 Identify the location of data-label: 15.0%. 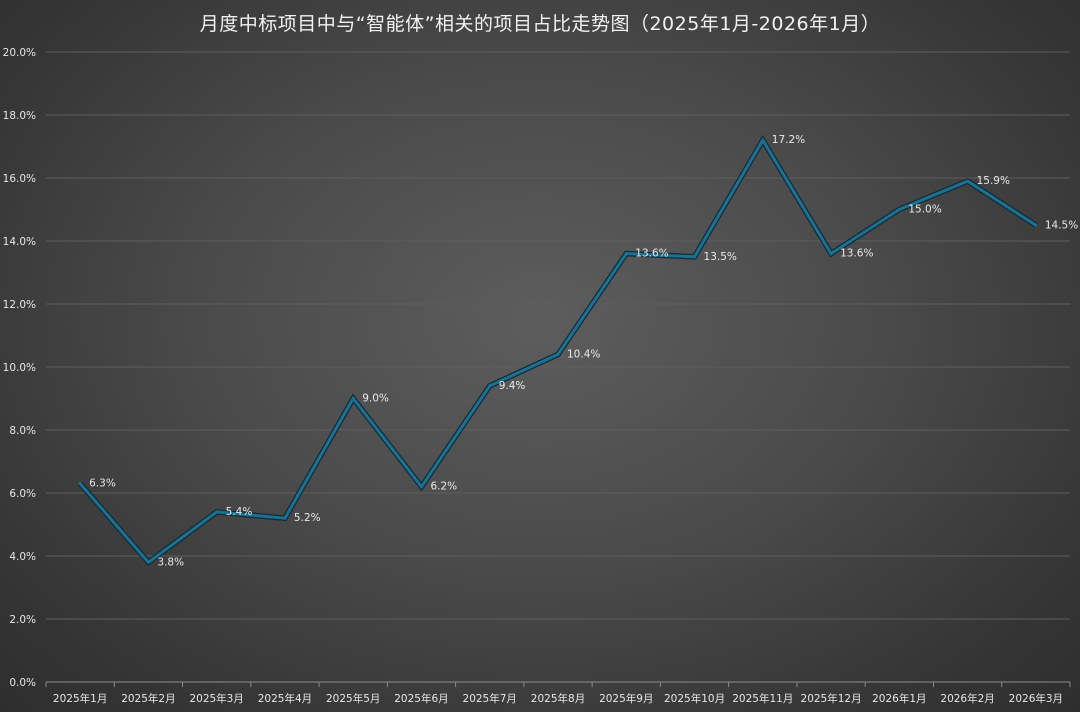
(924, 210).